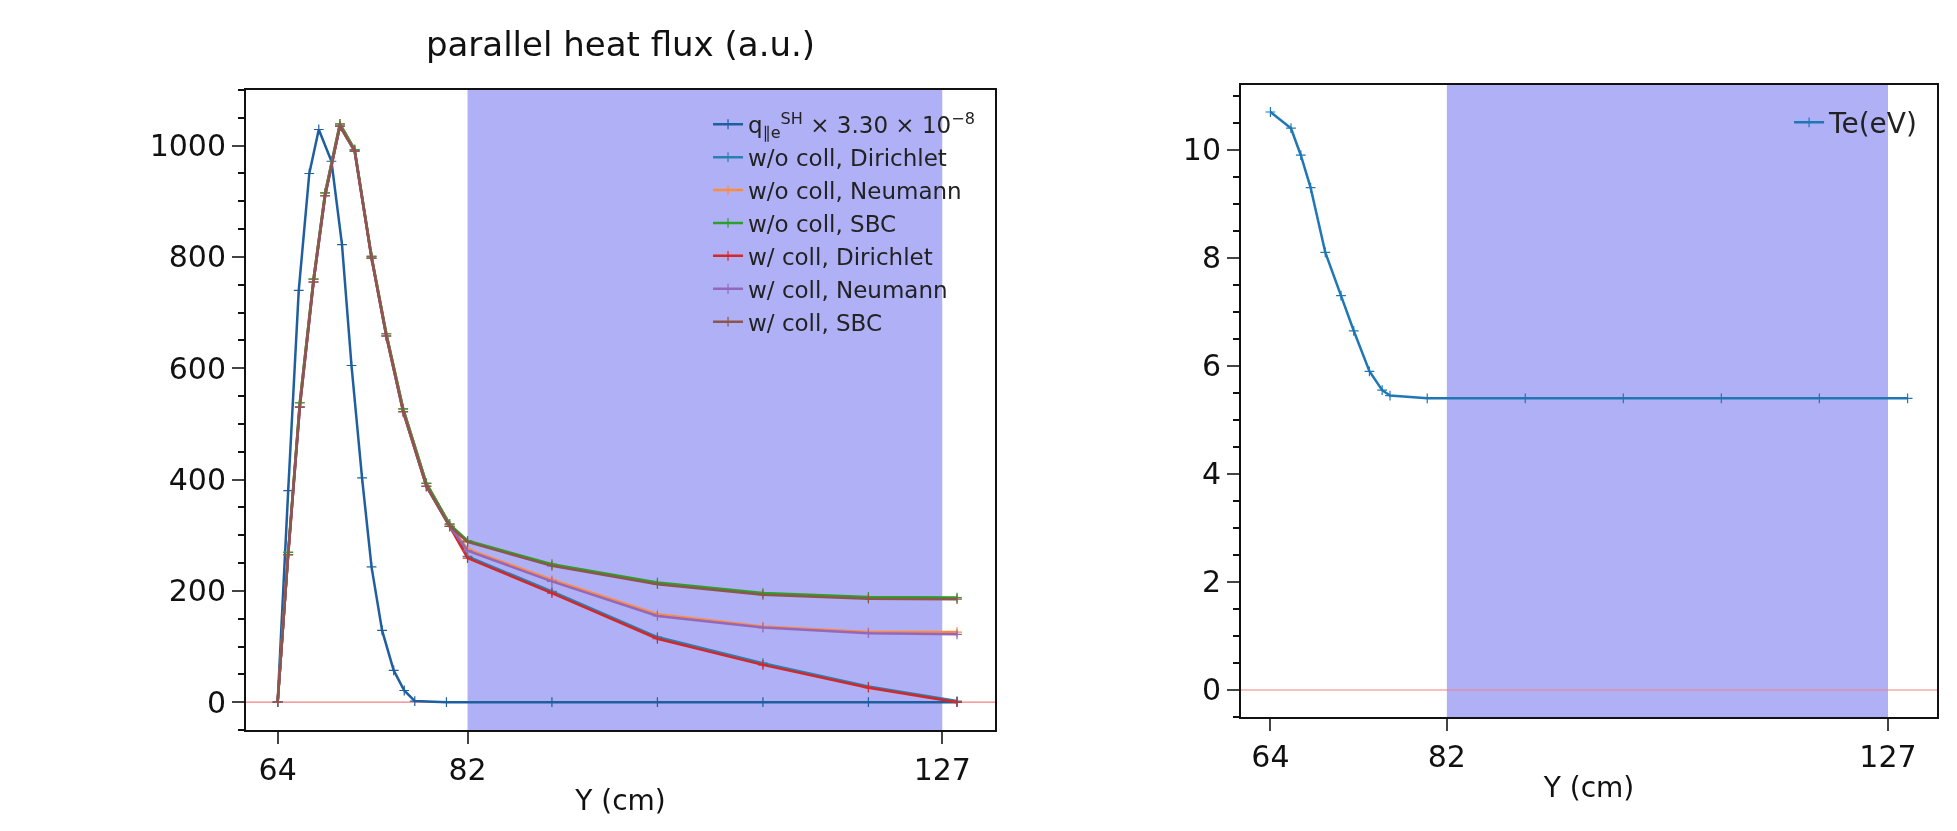  I want to click on legend-label: w/o coll, Dirichlet, so click(847, 158).